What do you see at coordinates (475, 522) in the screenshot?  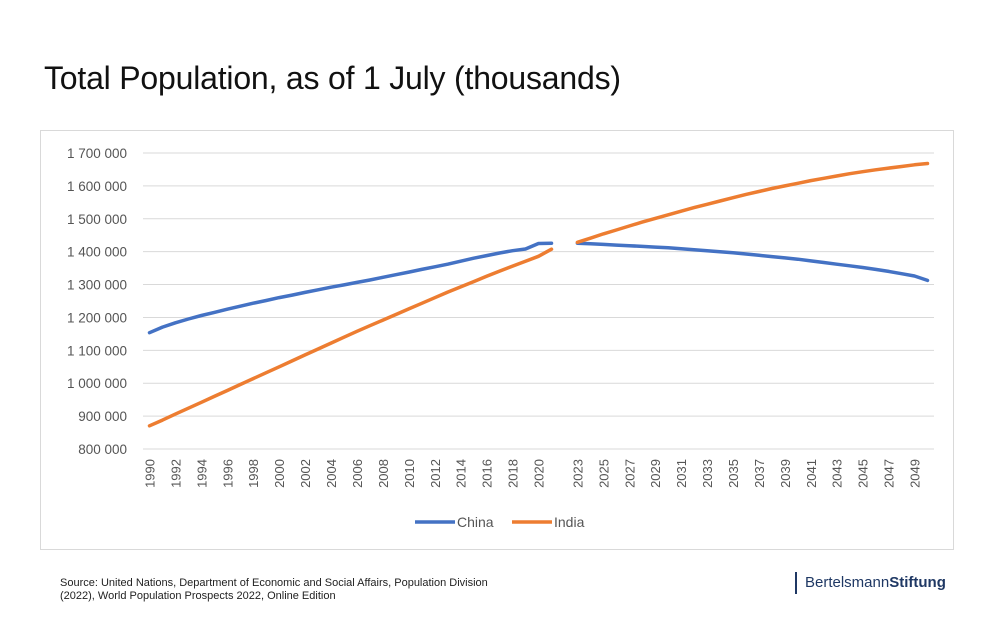 I see `legend-label-china: China` at bounding box center [475, 522].